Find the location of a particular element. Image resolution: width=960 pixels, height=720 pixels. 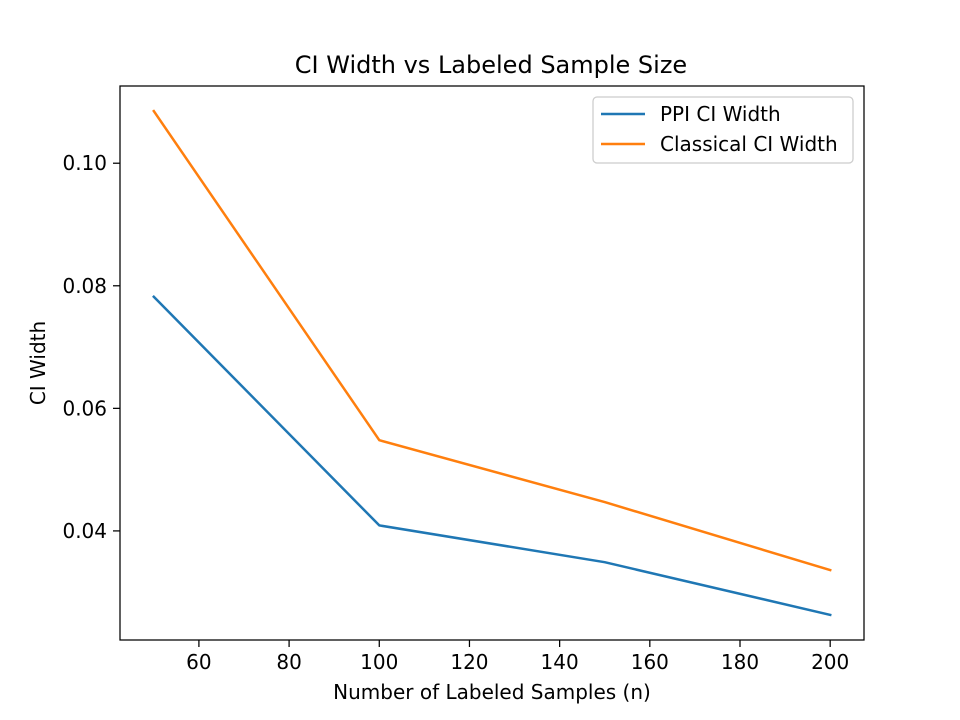

y-tick-label: 0.06 is located at coordinates (84, 408).